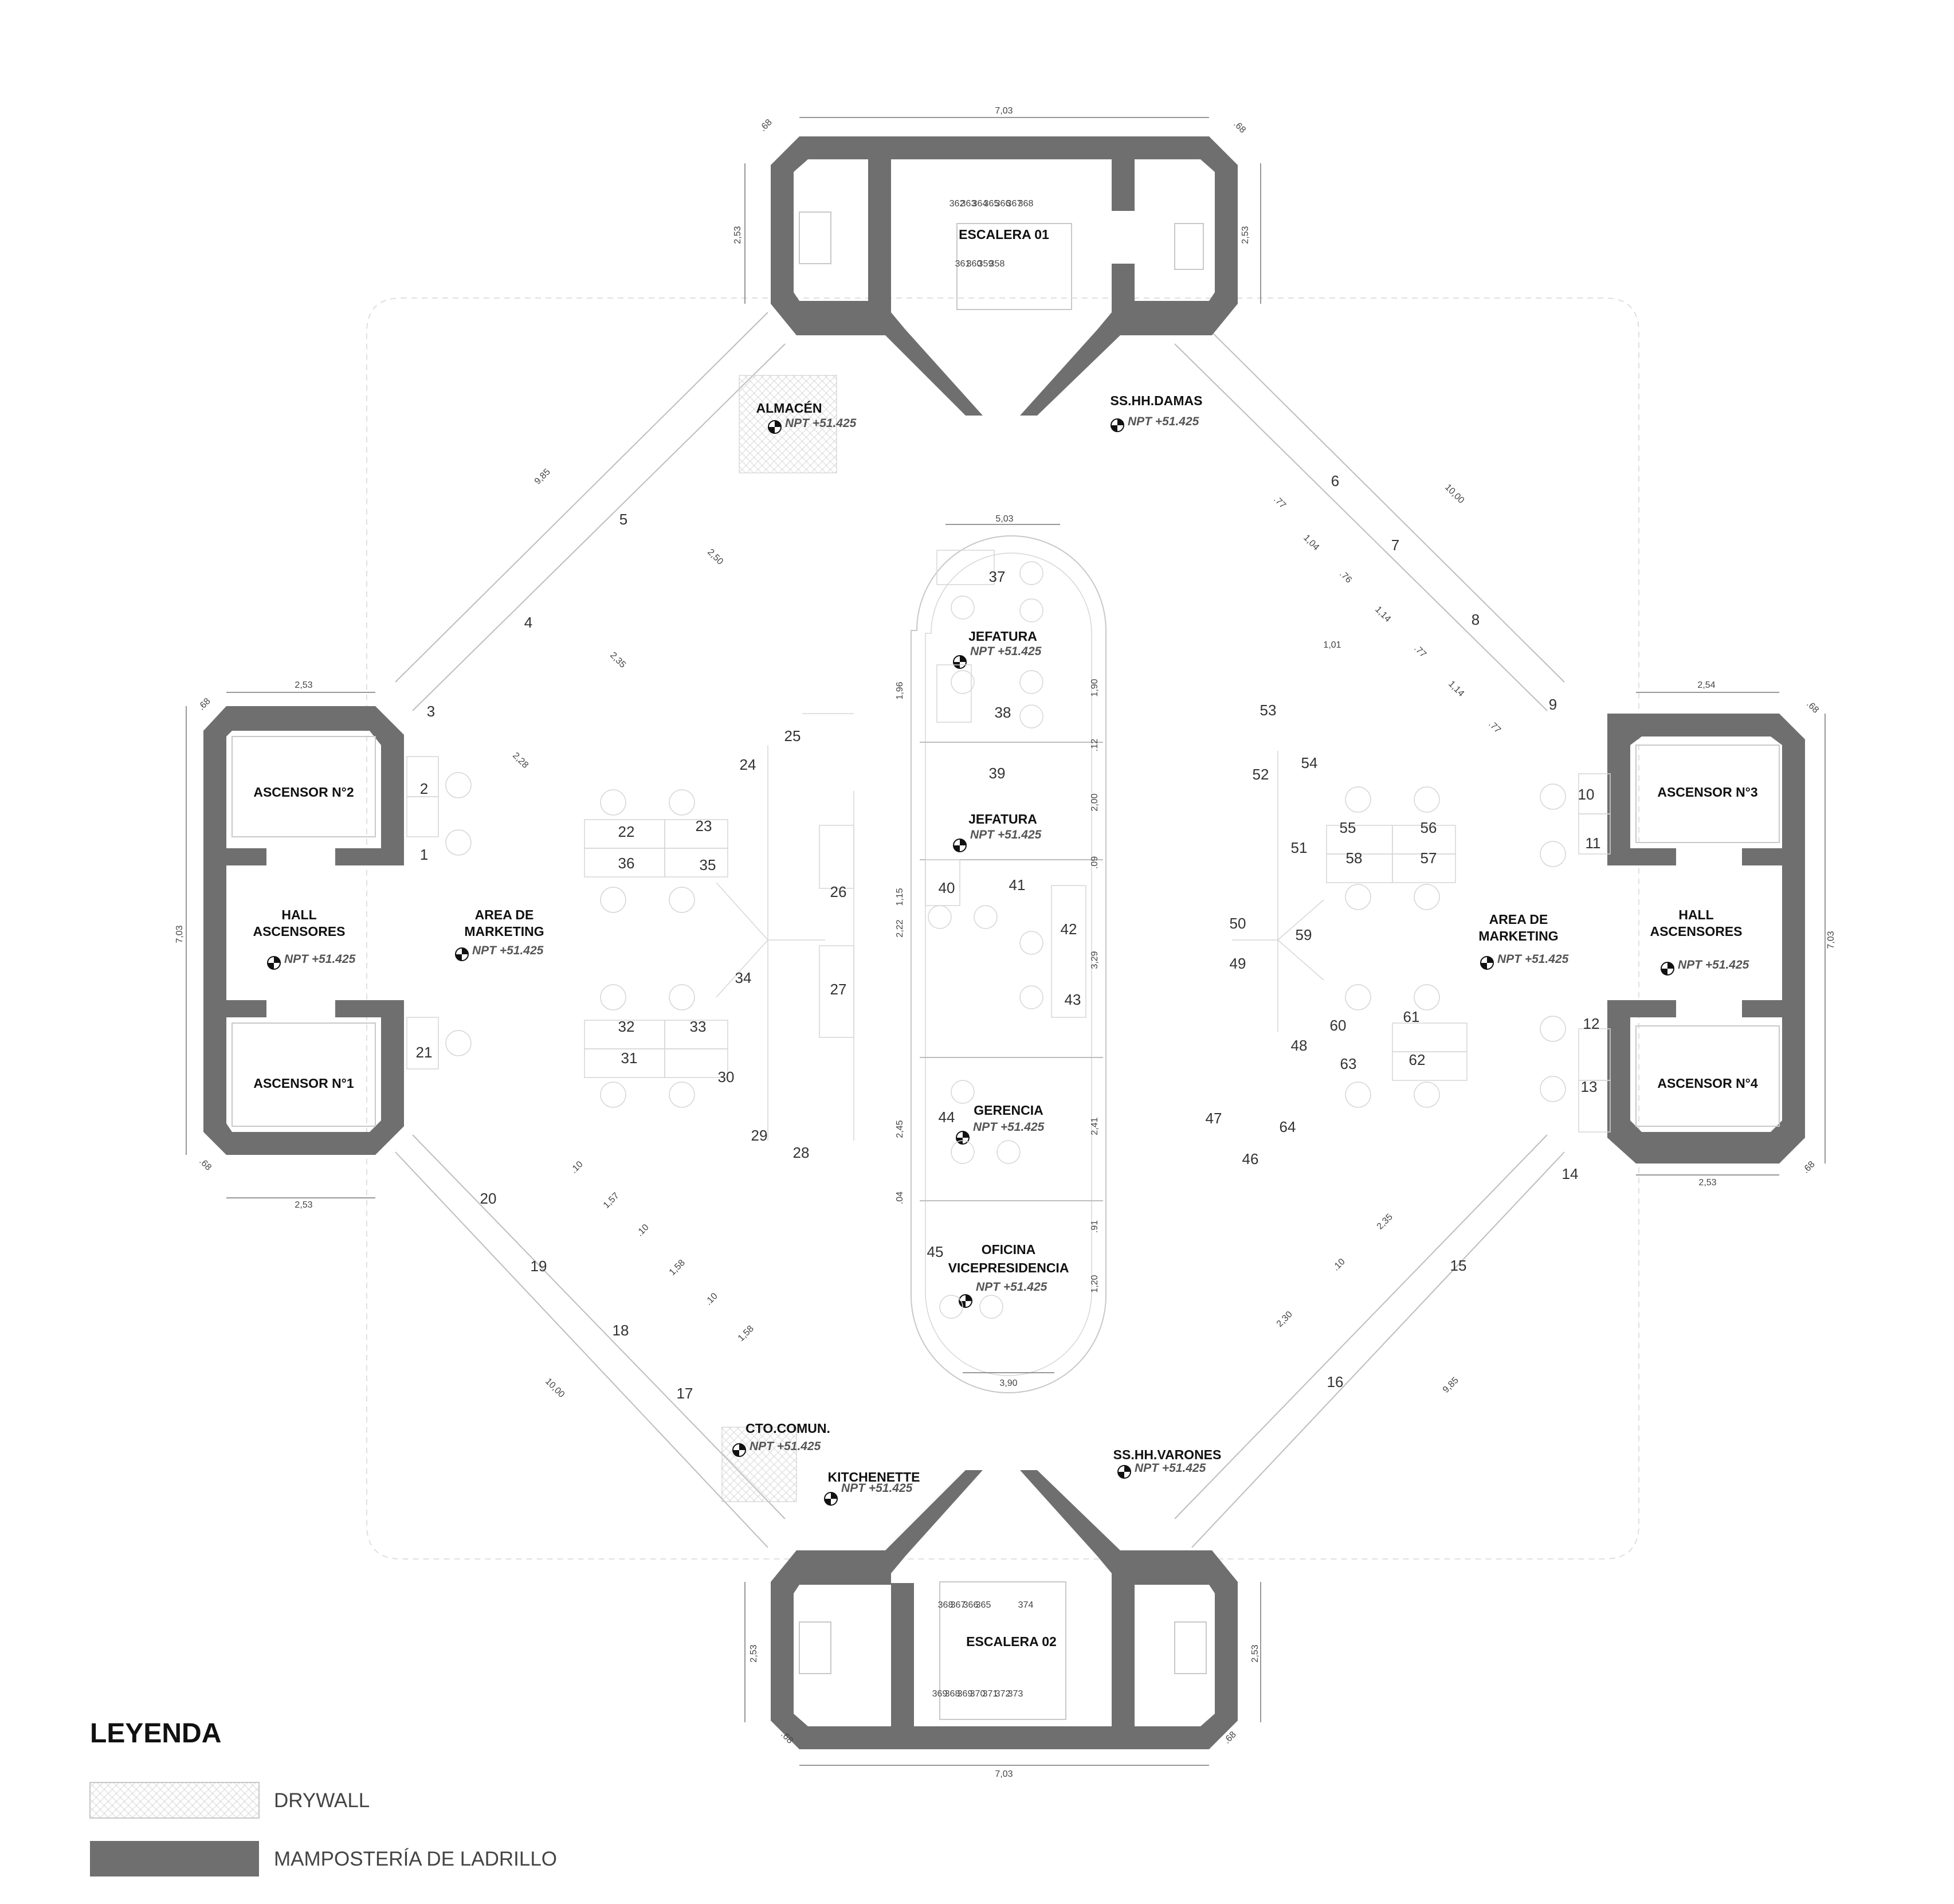  I want to click on room-label-sshh-damas: SS.HH.DAMAS, so click(1156, 400).